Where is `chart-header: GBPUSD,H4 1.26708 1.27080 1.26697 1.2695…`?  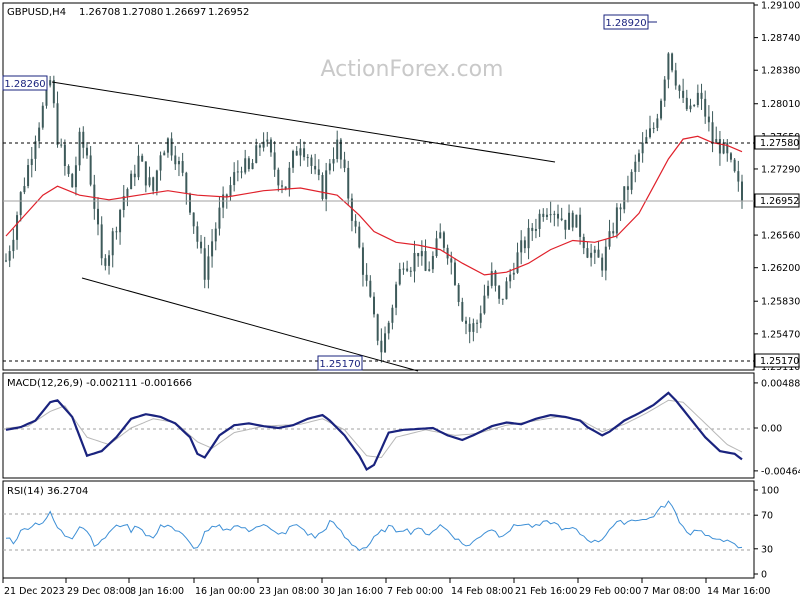
chart-header: GBPUSD,H4 1.26708 1.27080 1.26697 1.2695… is located at coordinates (128, 12).